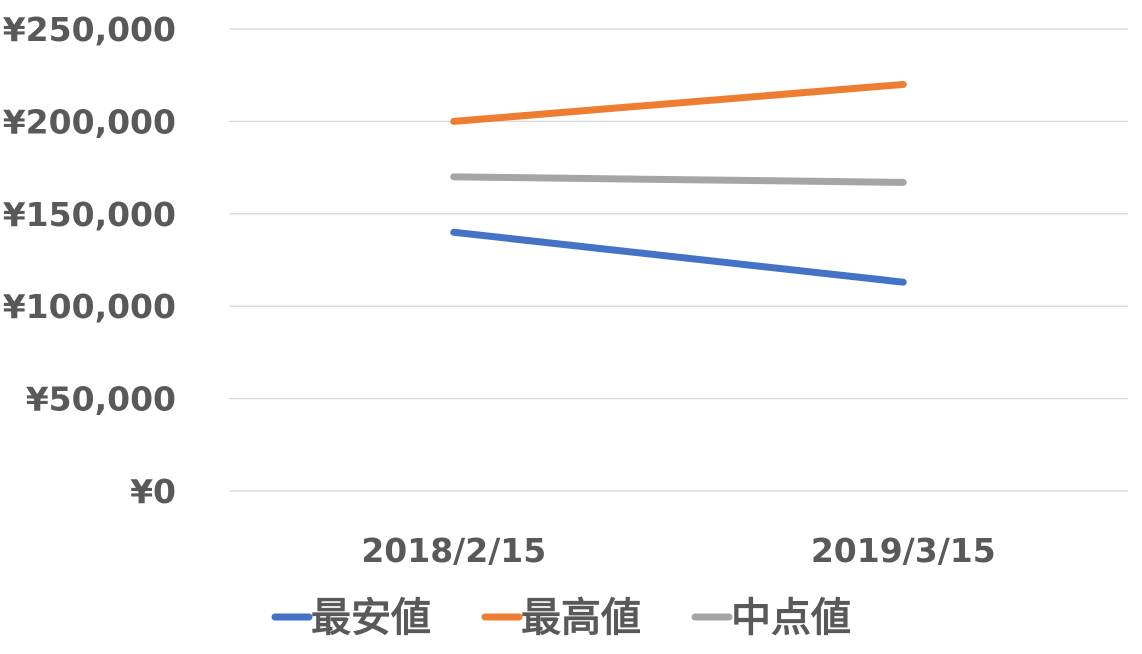  What do you see at coordinates (101, 399) in the screenshot?
I see `y-tick-label: ¥50,000` at bounding box center [101, 399].